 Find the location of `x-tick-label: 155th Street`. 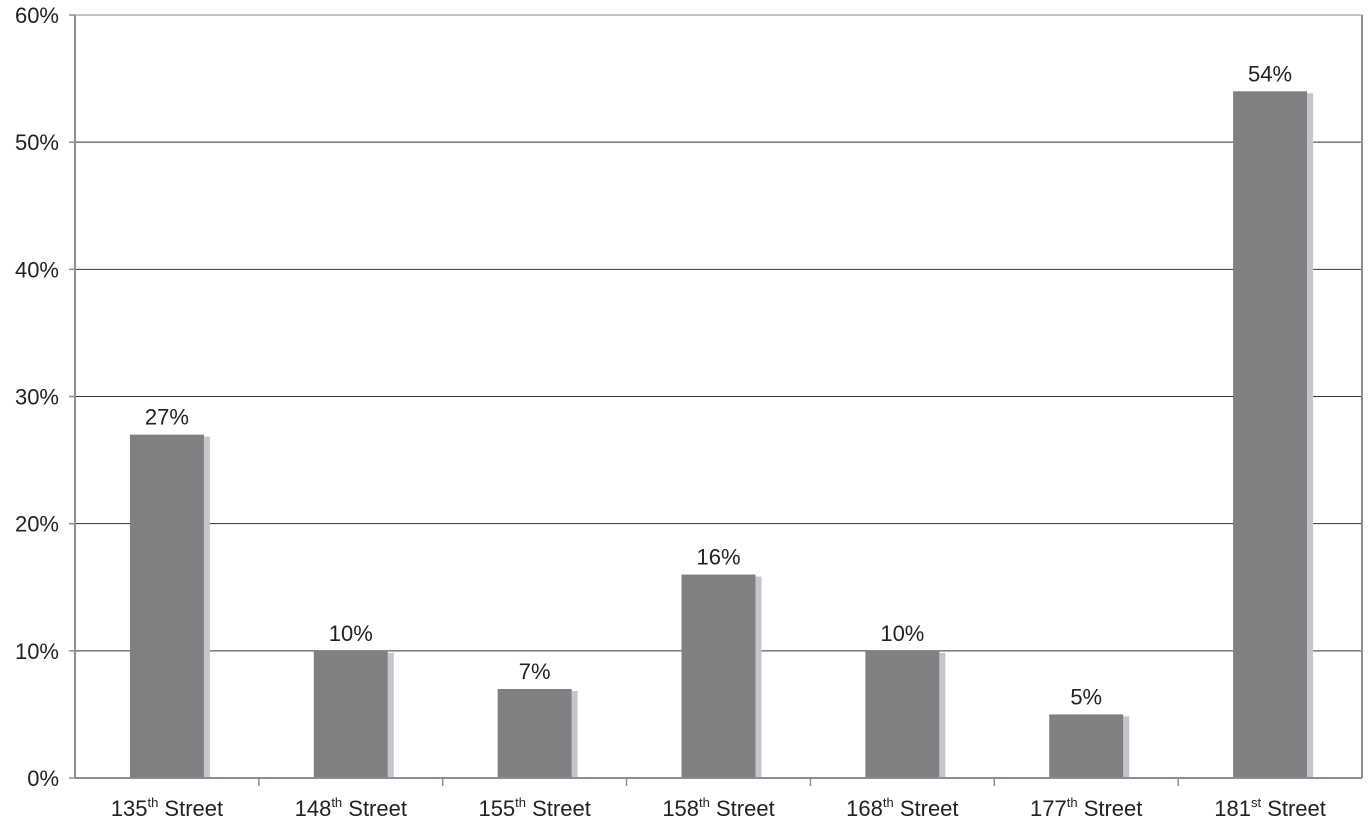

x-tick-label: 155th Street is located at coordinates (534, 808).